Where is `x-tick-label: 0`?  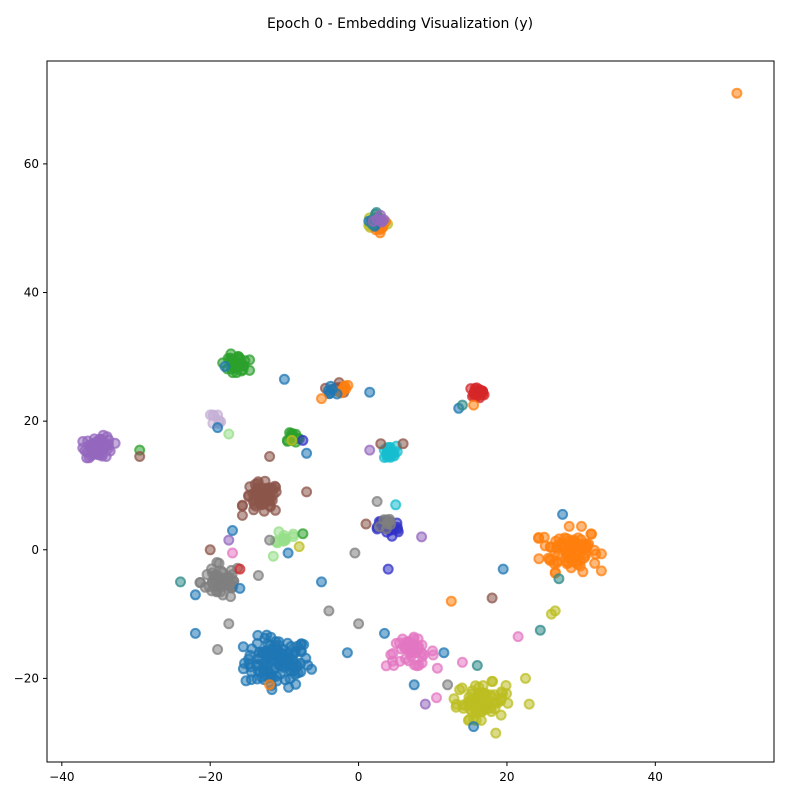 x-tick-label: 0 is located at coordinates (359, 777).